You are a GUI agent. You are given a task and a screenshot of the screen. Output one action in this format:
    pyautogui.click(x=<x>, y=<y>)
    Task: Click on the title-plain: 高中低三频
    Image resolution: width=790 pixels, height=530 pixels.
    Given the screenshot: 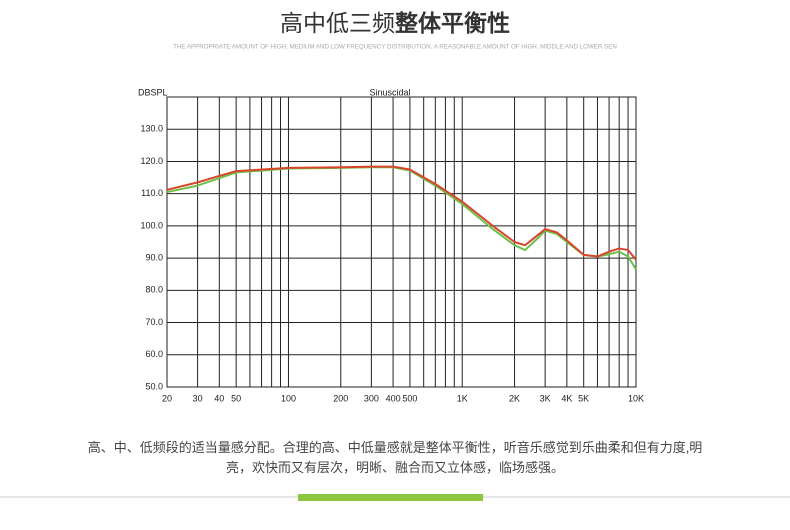 What is the action you would take?
    pyautogui.click(x=337, y=23)
    